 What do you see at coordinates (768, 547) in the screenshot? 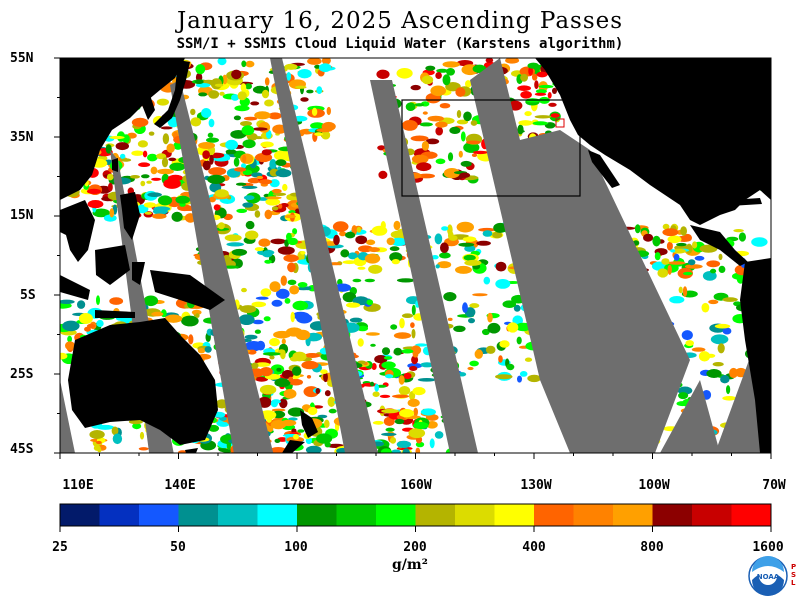
I see `colorbar-label-1600: 1600` at bounding box center [768, 547].